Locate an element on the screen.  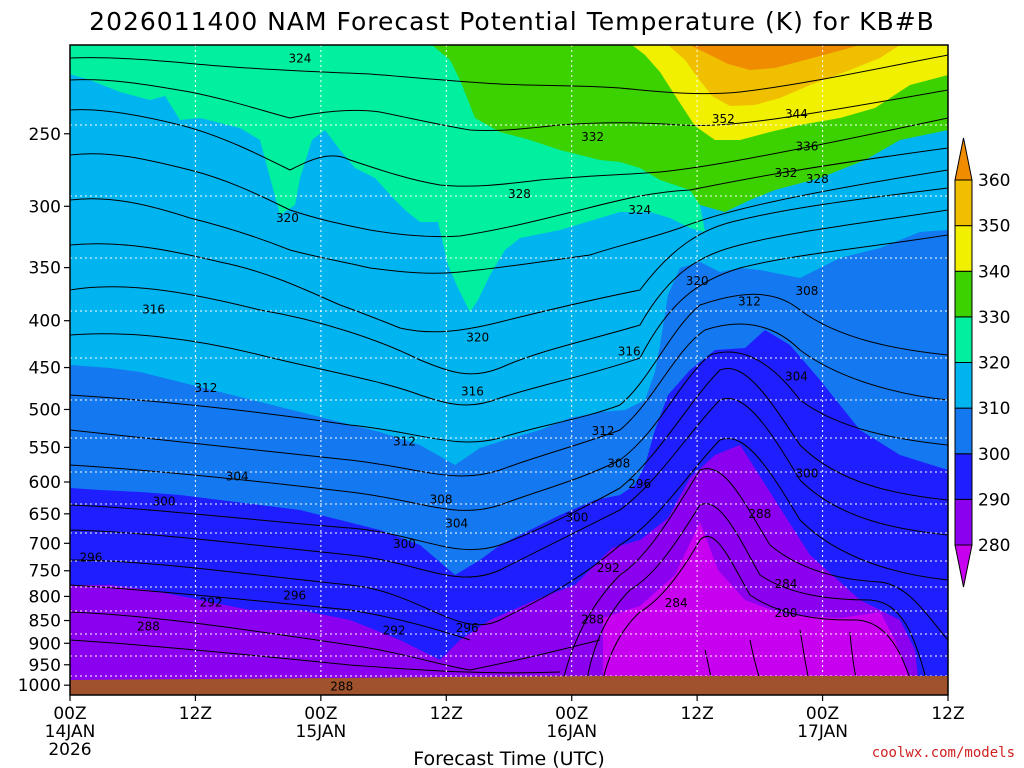
y-tick-label: 350 is located at coordinates (45, 269).